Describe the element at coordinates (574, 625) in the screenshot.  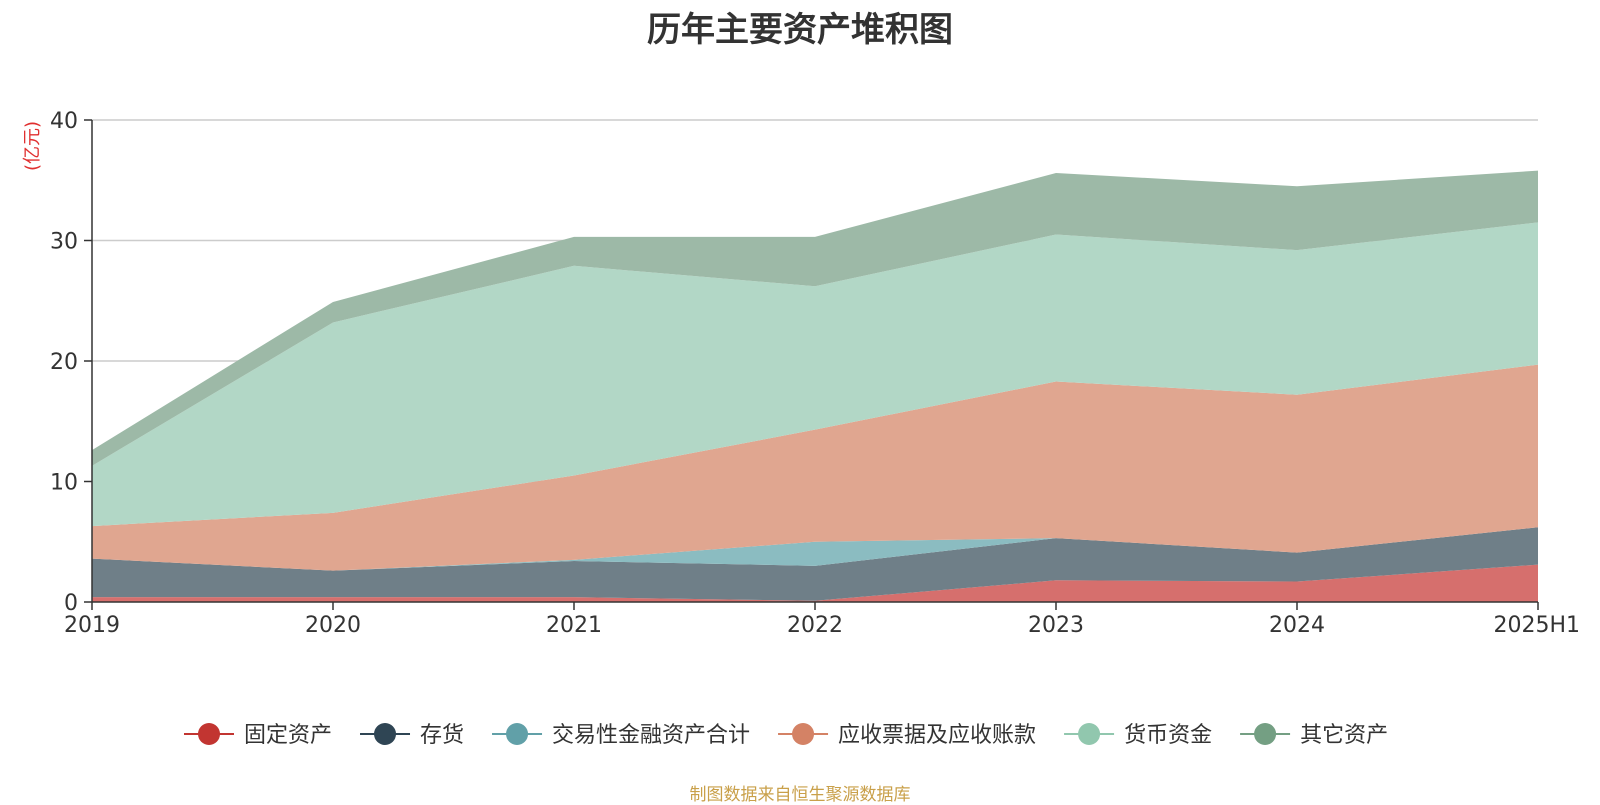
I see `x-tick-label: 2021` at that location.